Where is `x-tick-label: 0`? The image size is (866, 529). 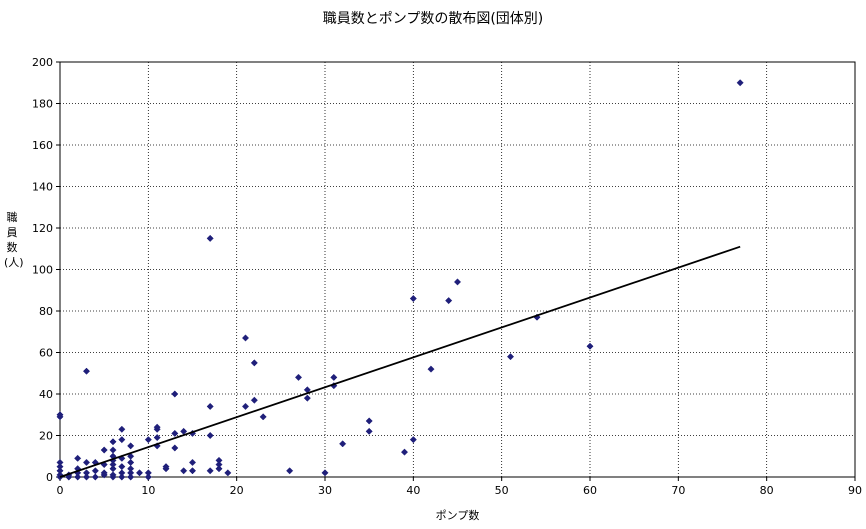 x-tick-label: 0 is located at coordinates (60, 490).